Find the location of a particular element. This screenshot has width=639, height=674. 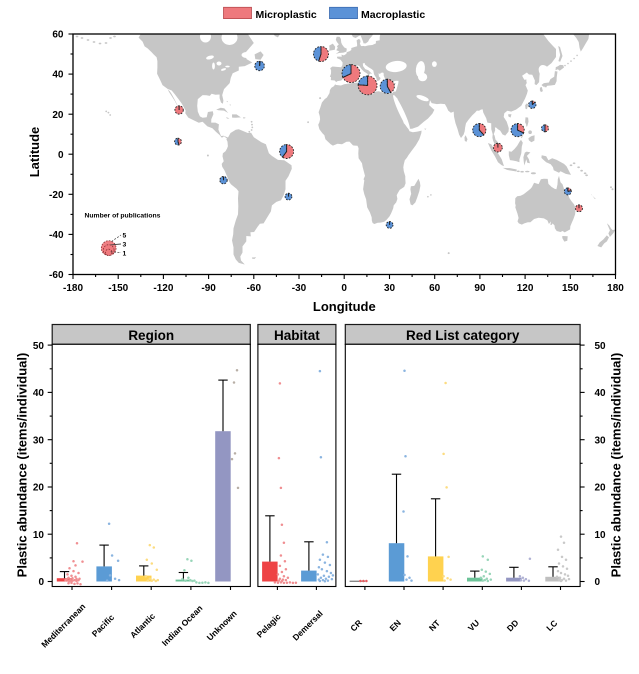

svg-text: 1 is located at coordinates (125, 253).